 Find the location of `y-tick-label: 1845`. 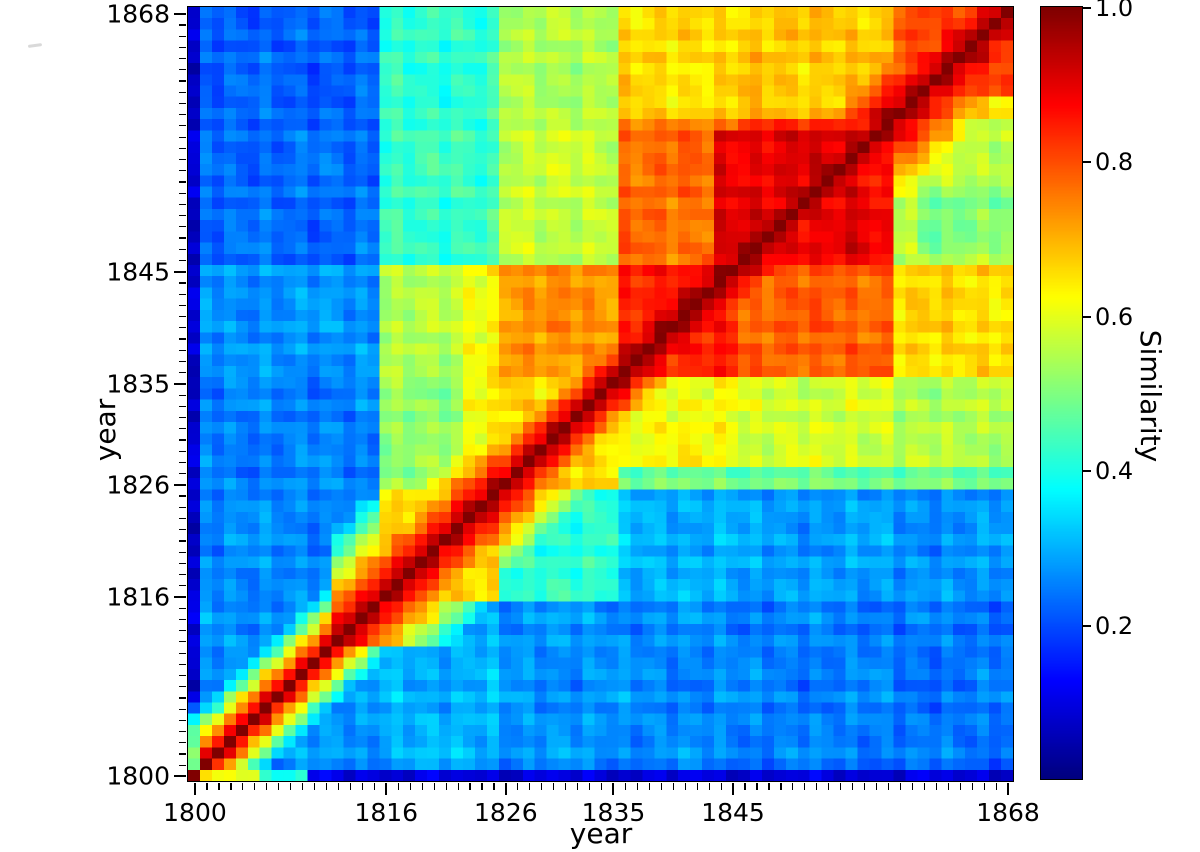

y-tick-label: 1845 is located at coordinates (138, 272).